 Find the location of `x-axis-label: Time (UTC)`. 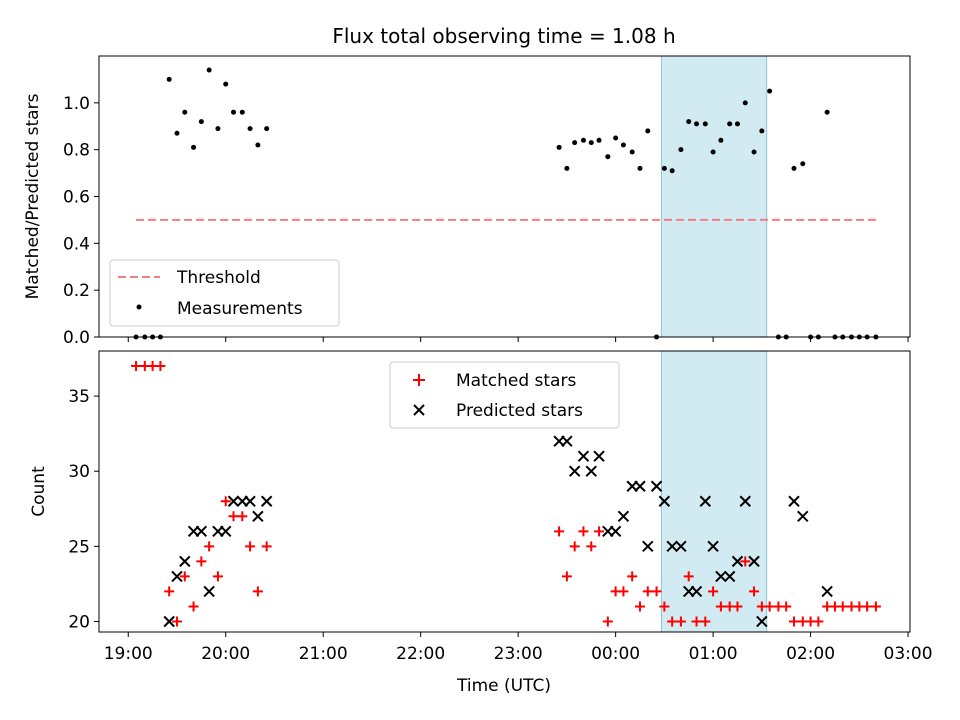

x-axis-label: Time (UTC) is located at coordinates (503, 686).